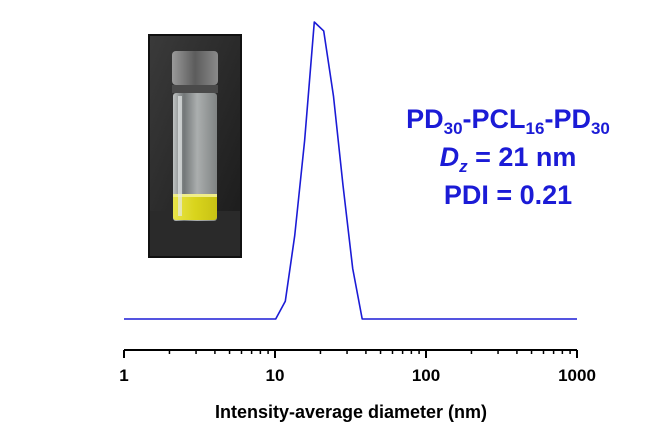 The height and width of the screenshot is (438, 664). I want to click on x-axis: 1 10 100 1000, so click(357, 367).